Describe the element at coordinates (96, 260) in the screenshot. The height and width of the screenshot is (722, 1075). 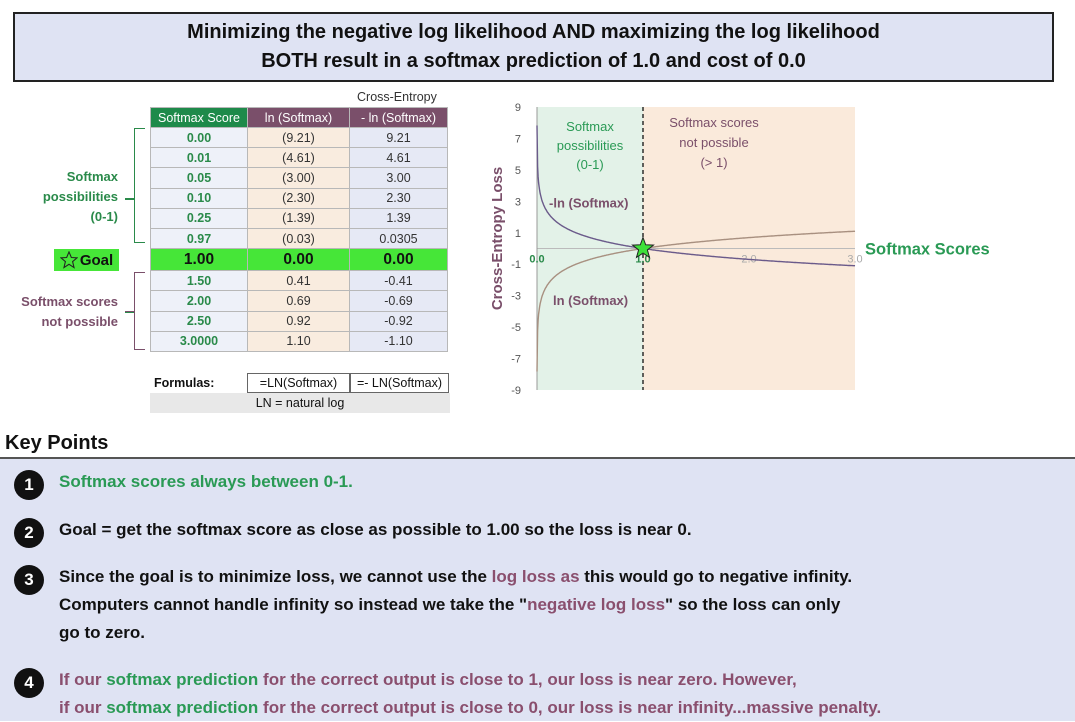
I see `goal-label: Goal` at that location.